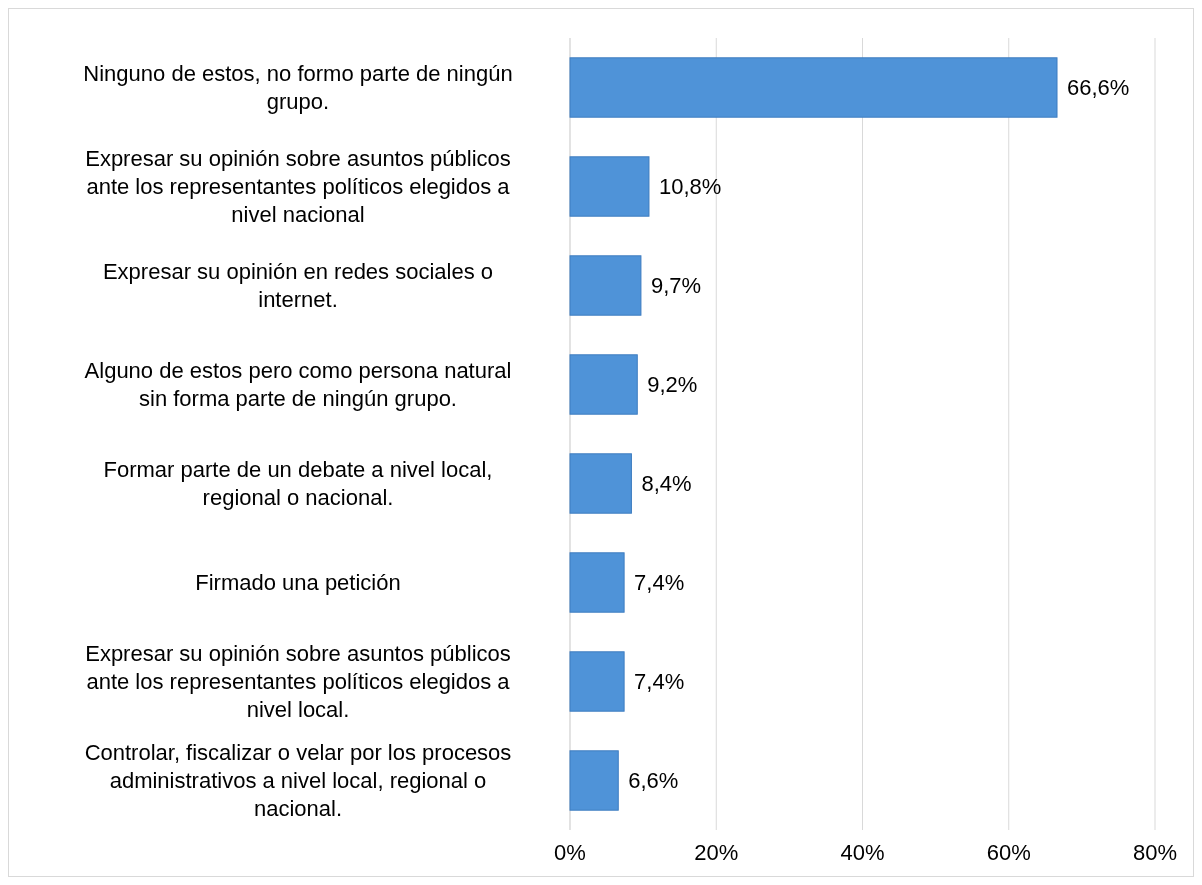 The image size is (1202, 885). Describe the element at coordinates (653, 781) in the screenshot. I see `data-label: 6,6%` at that location.